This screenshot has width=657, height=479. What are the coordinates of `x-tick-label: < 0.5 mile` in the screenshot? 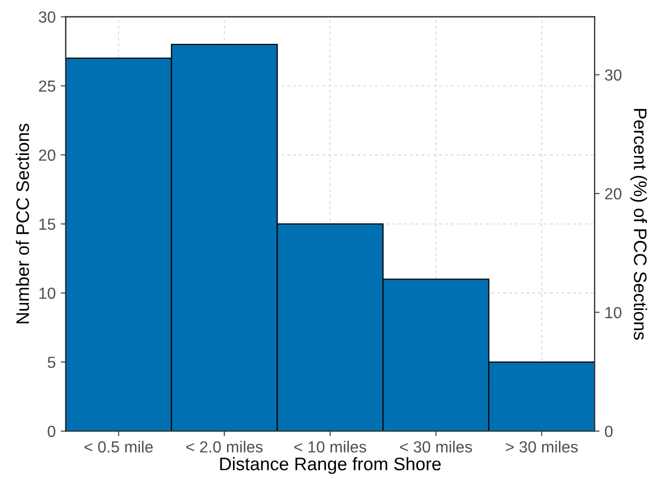 It's located at (118, 446).